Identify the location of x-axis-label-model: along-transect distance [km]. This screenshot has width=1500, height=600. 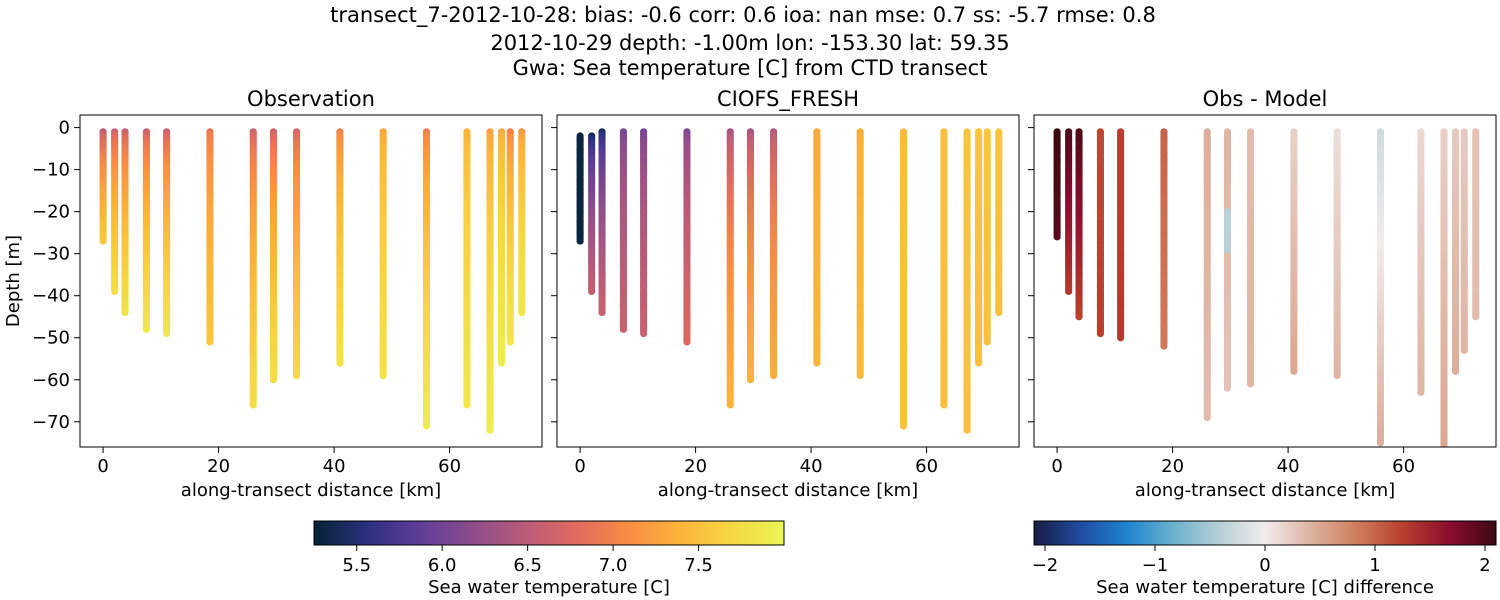
(788, 490).